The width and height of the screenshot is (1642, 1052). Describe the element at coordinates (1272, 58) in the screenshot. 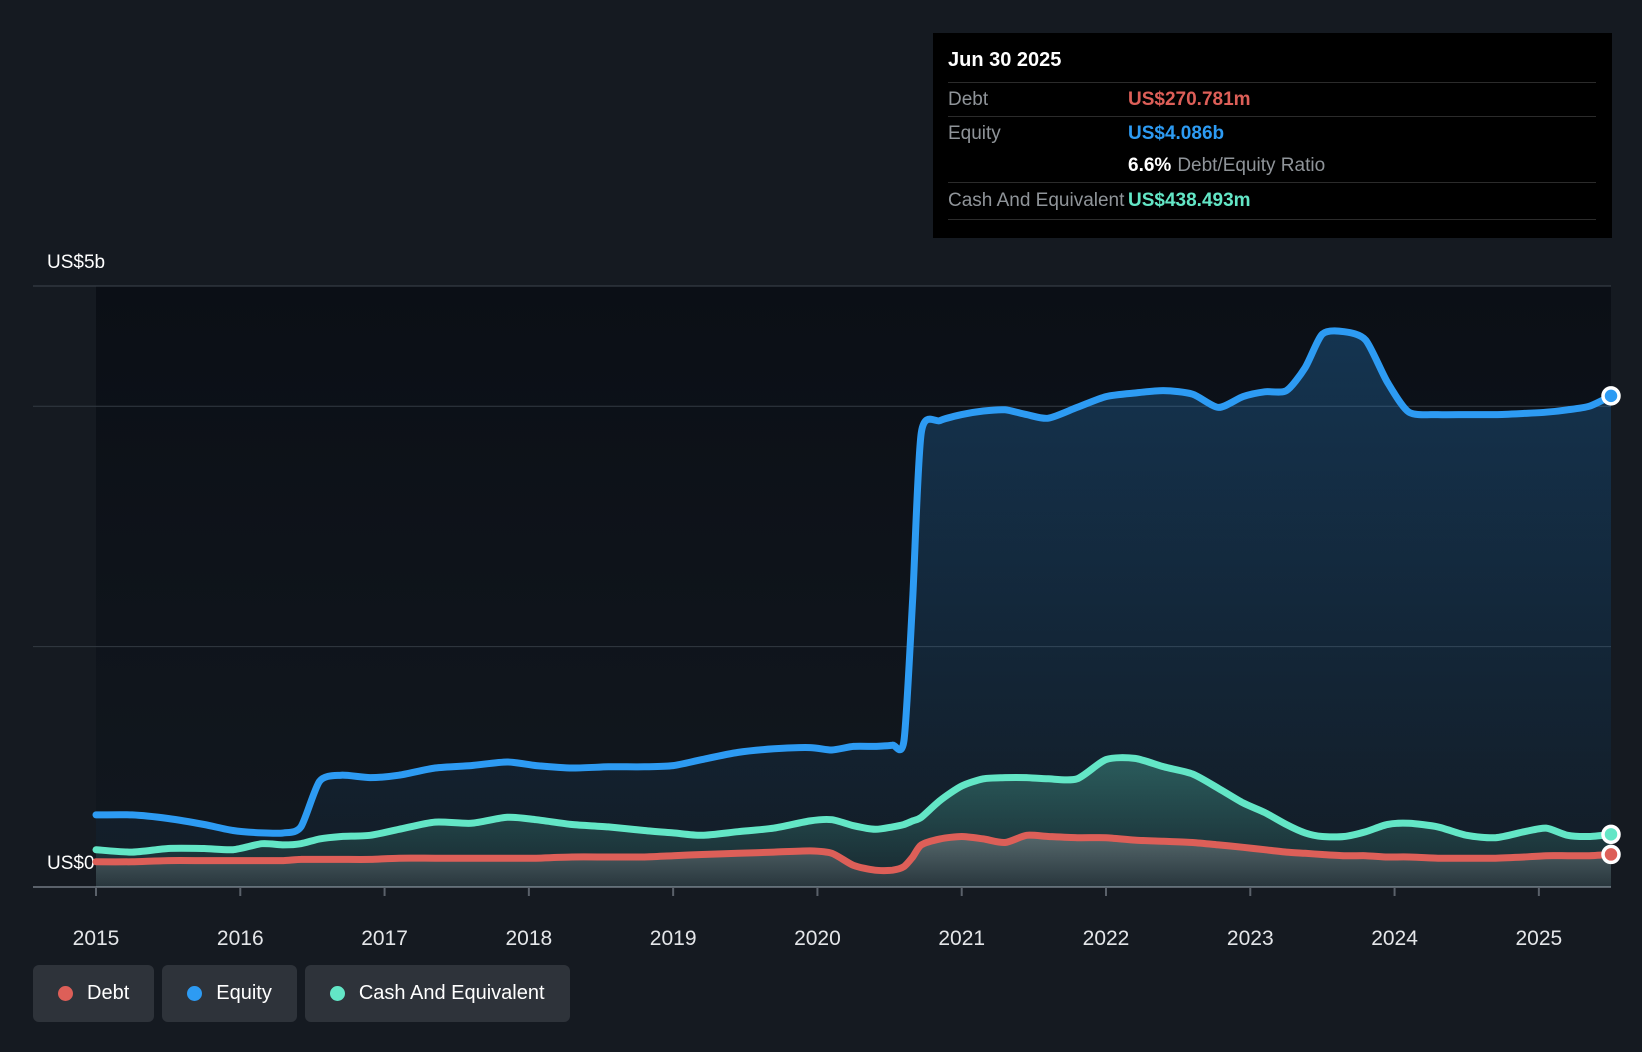

I see `tooltip-date: Jun 30 2025` at that location.